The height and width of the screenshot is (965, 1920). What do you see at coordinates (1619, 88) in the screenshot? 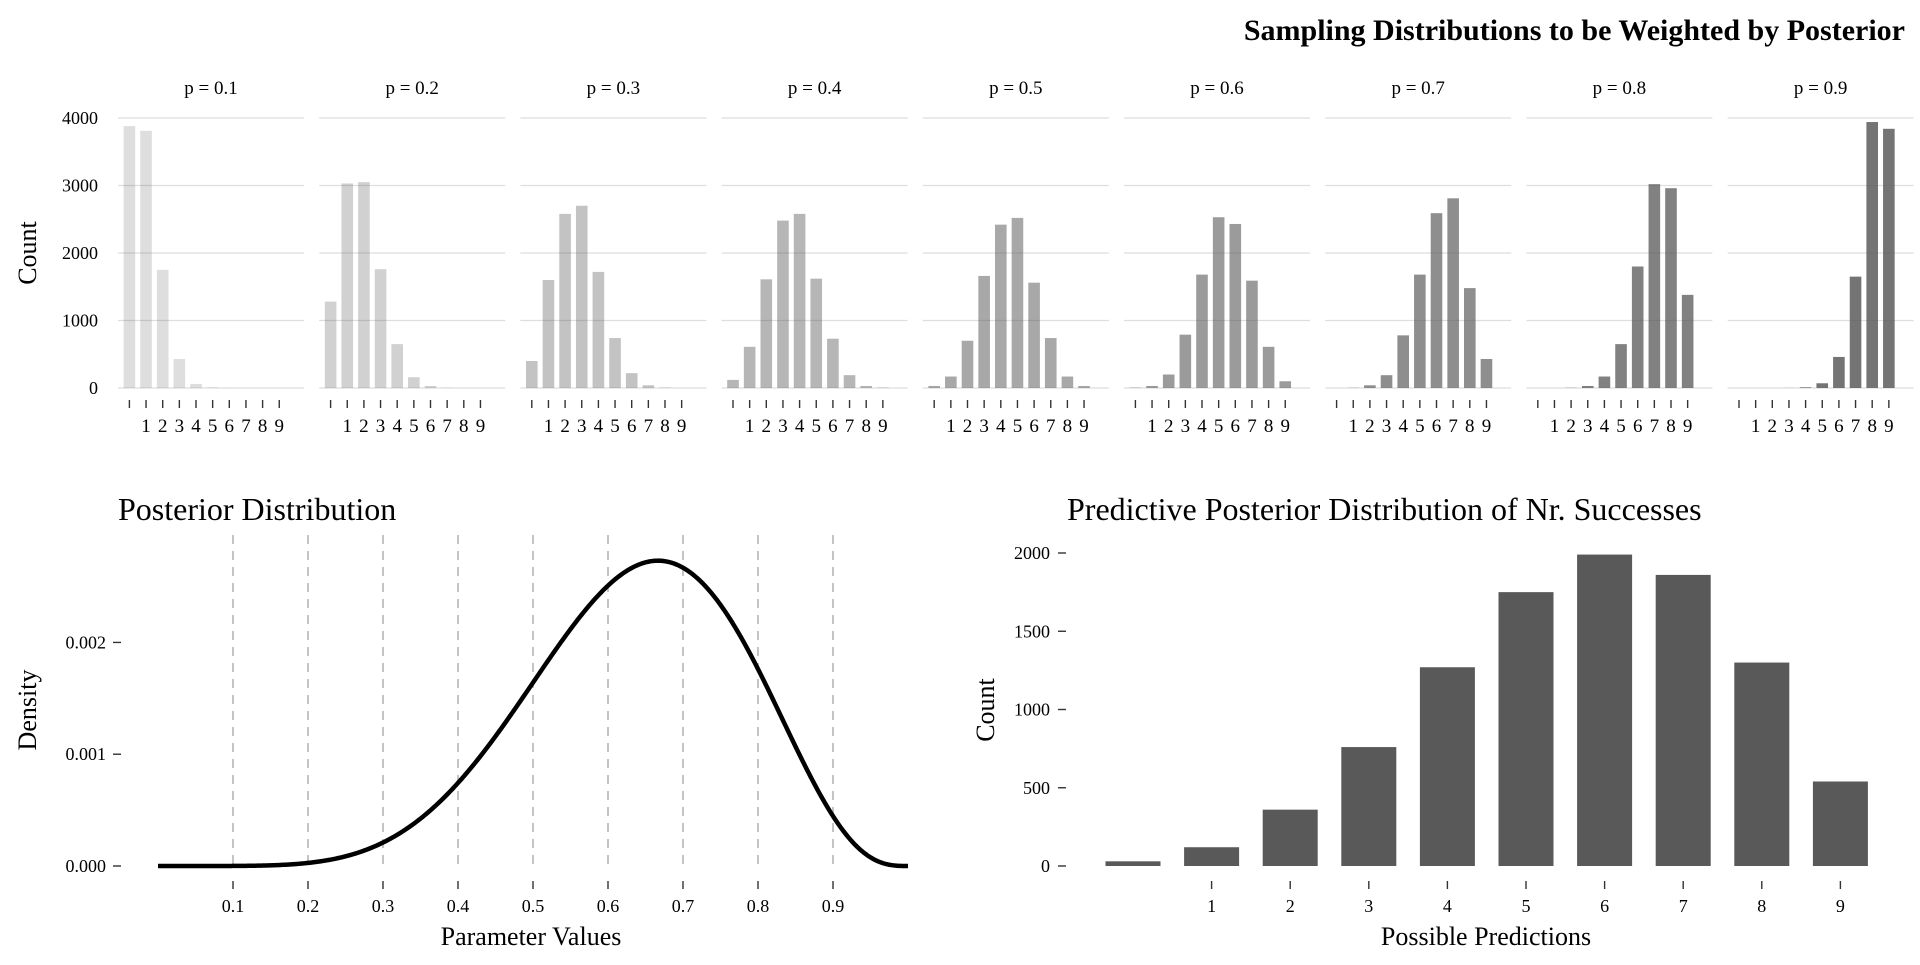
I see `facet-strip-label: p = 0.8` at bounding box center [1619, 88].